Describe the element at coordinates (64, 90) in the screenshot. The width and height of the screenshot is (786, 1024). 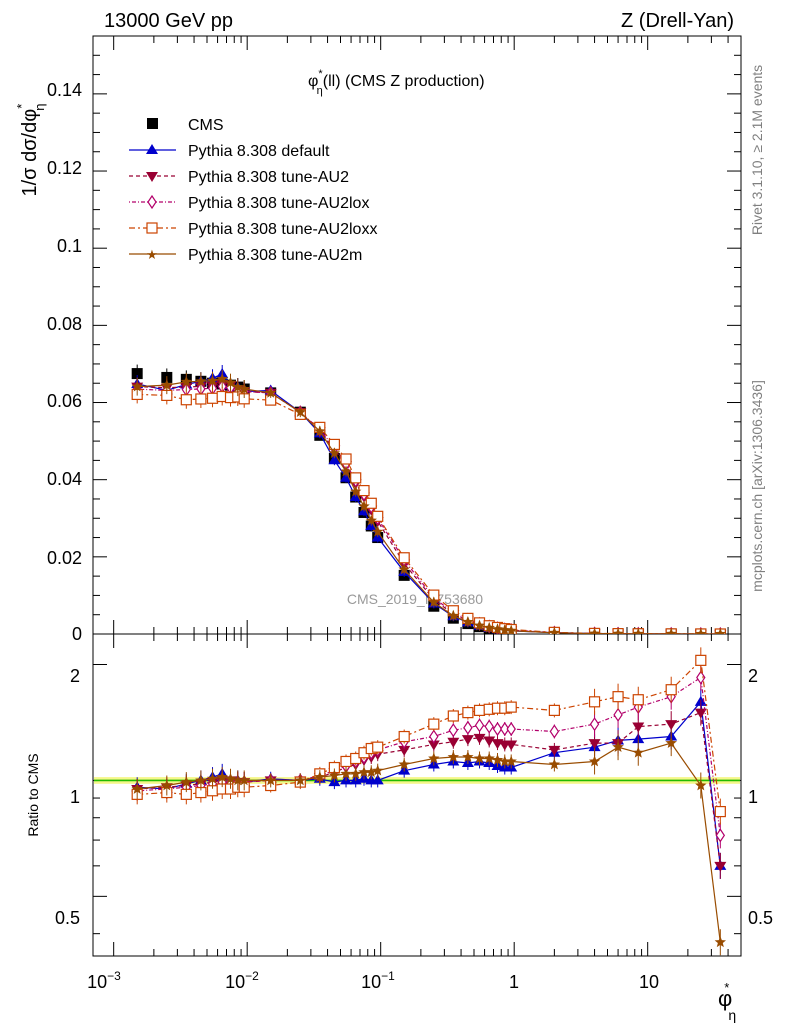
I see `main-y-tick-7: 0.14` at that location.